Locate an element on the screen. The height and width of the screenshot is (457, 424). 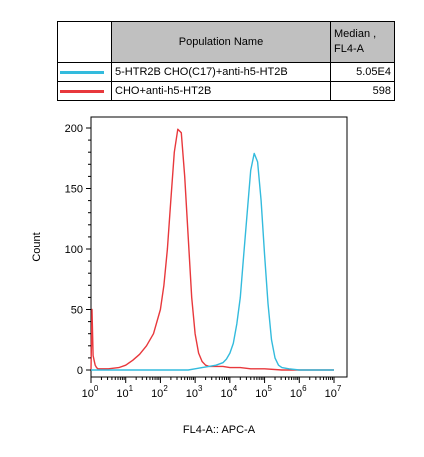
y-tick-label: 0 is located at coordinates (80, 371).